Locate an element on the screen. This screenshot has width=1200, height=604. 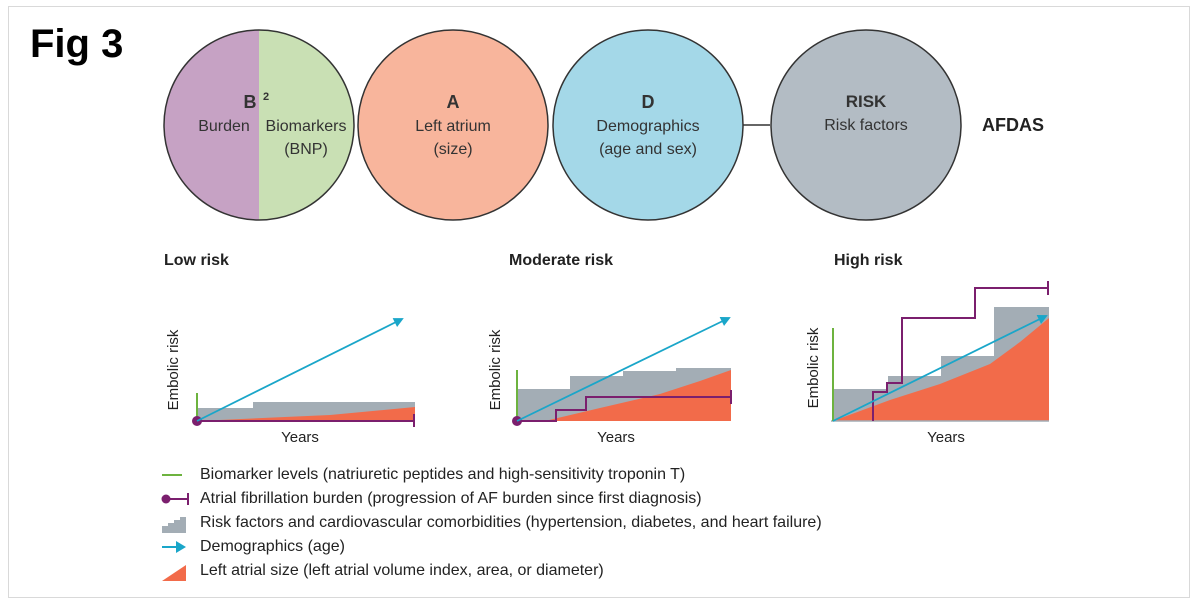
circle-b2-burden: Burden is located at coordinates (224, 126).